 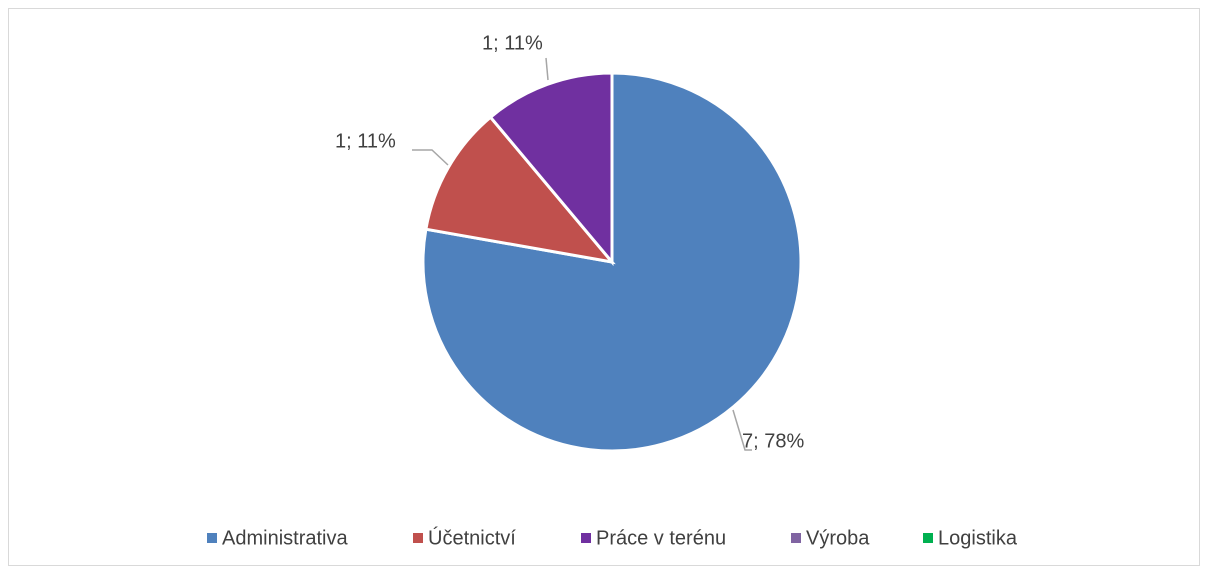 I want to click on data-label: 7; 78%, so click(x=773, y=441).